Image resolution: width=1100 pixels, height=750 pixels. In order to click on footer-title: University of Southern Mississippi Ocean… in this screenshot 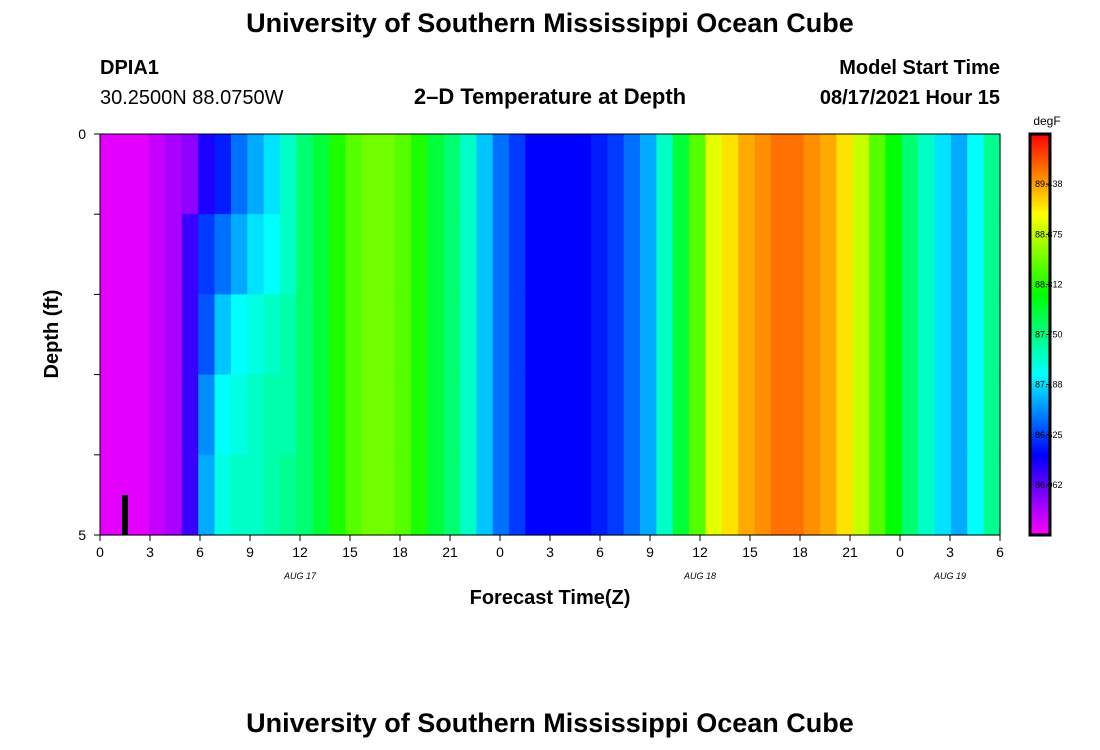, I will do `click(550, 723)`.